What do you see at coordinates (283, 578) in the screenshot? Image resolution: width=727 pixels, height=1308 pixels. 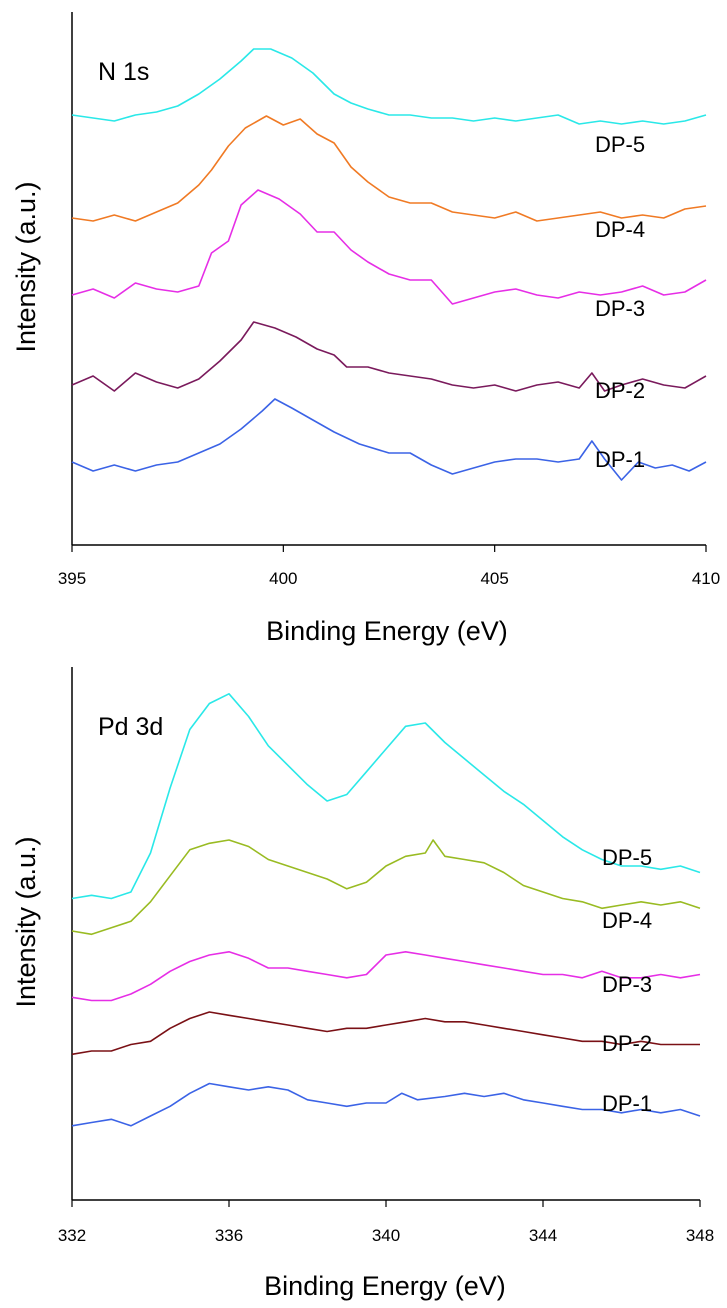 I see `x-tick-label: 400` at bounding box center [283, 578].